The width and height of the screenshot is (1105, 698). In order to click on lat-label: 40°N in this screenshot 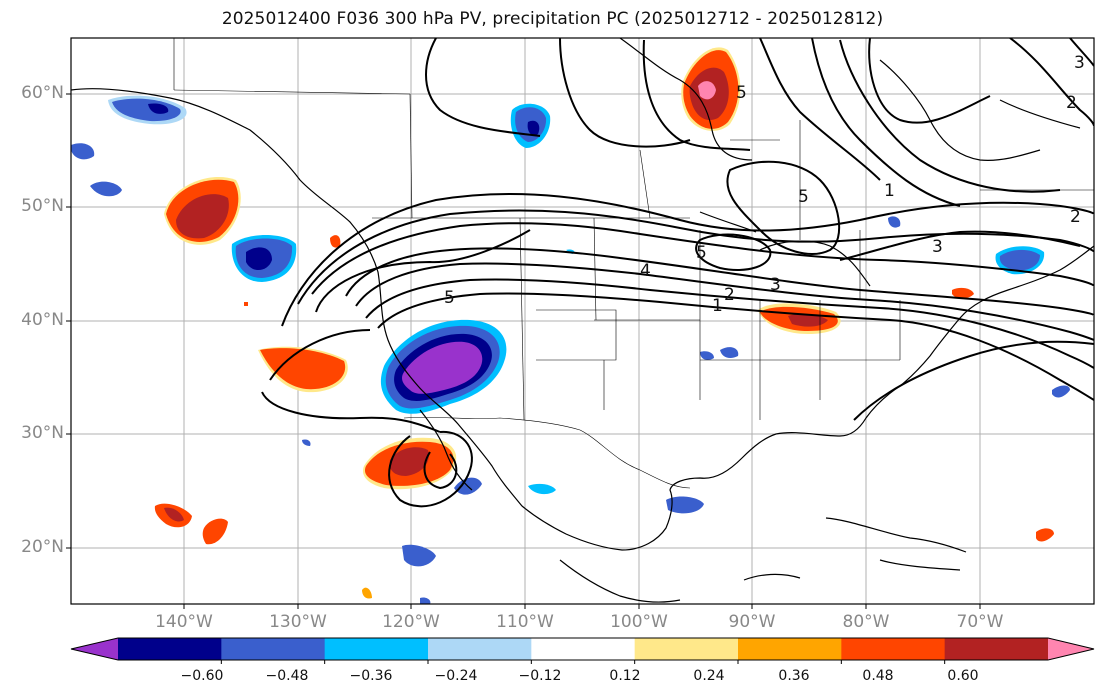, I will do `click(42, 320)`.